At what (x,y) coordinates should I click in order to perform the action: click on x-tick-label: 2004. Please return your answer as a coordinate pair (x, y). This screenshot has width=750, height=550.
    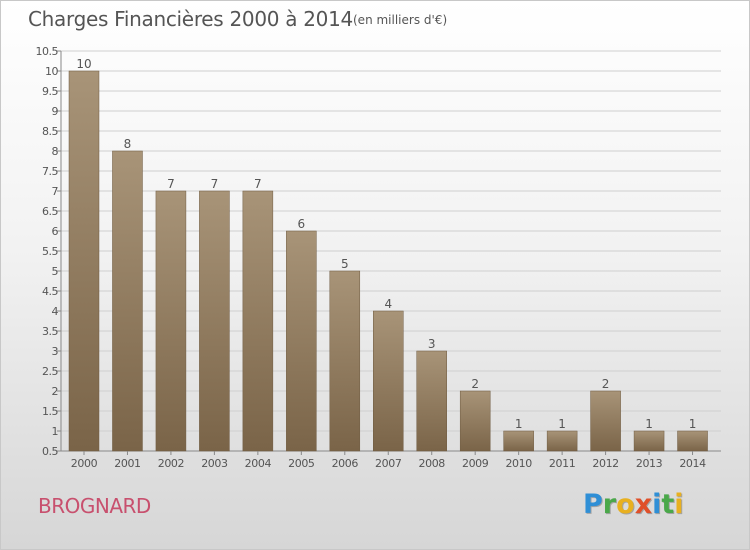
    Looking at the image, I should click on (258, 463).